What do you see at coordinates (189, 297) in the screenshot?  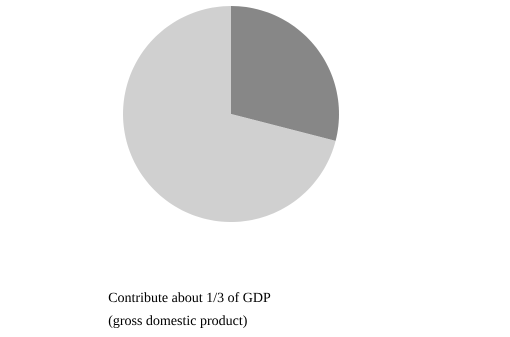 I see `text: Contribute about 1/3 of GDP` at bounding box center [189, 297].